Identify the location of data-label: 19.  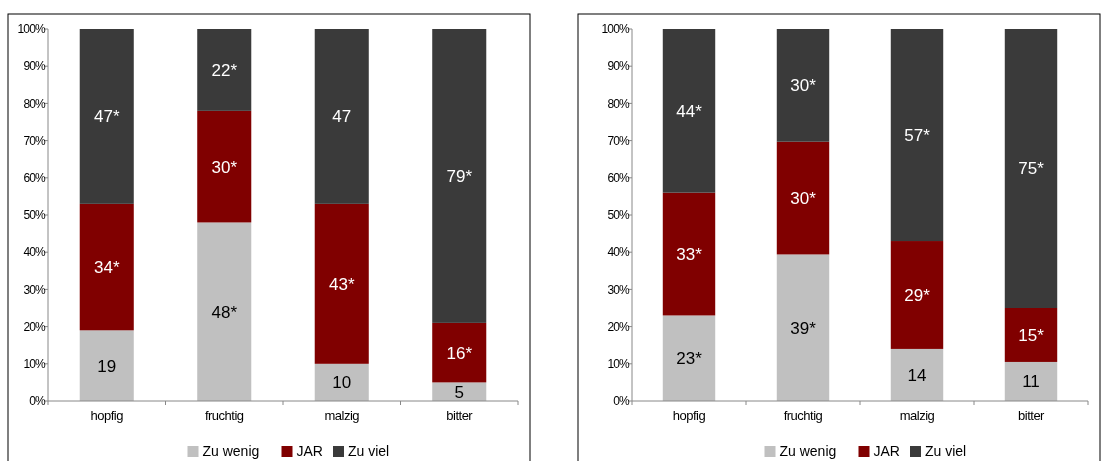
(107, 366).